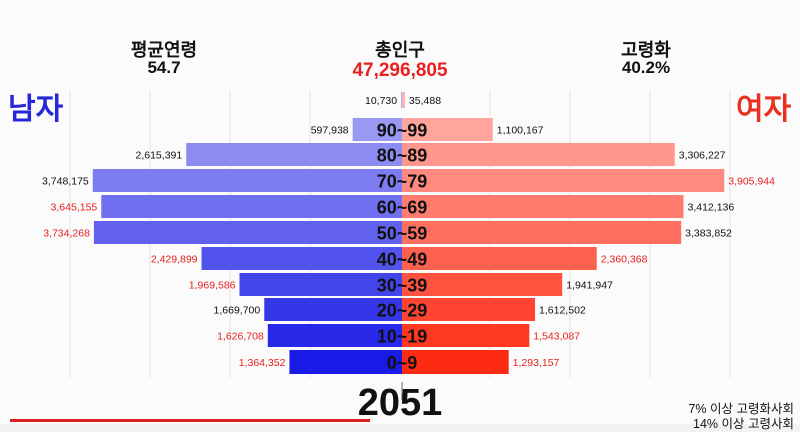  Describe the element at coordinates (65, 182) in the screenshot. I see `male-value-label: 3,748,175` at that location.